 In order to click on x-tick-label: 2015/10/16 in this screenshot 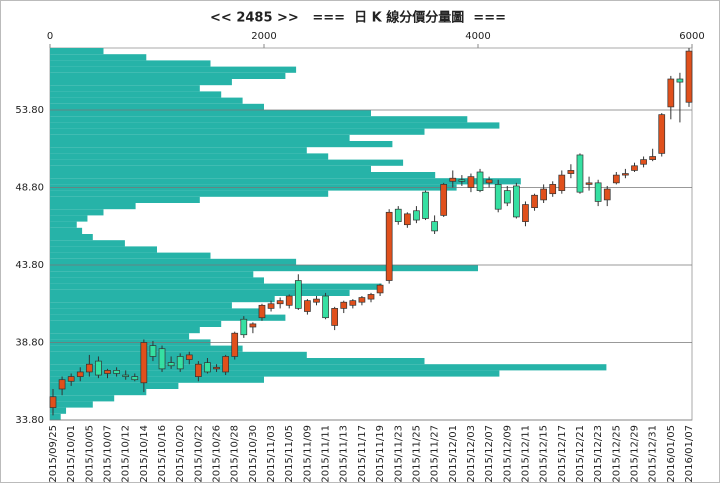, I will do `click(162, 454)`.